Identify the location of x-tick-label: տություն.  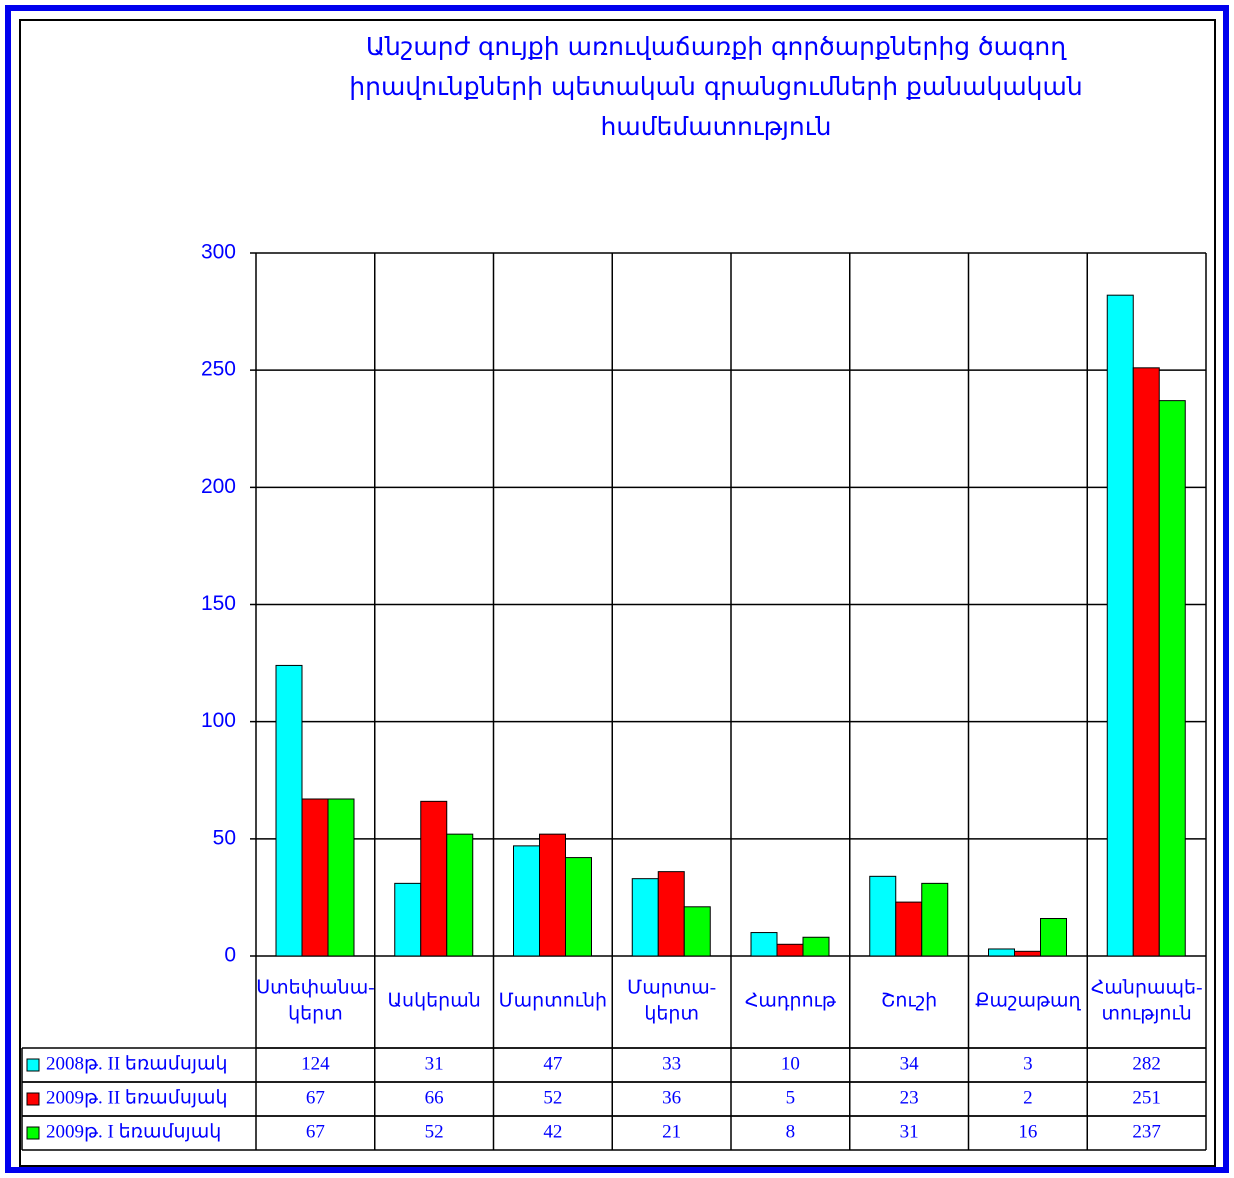
(1146, 1013).